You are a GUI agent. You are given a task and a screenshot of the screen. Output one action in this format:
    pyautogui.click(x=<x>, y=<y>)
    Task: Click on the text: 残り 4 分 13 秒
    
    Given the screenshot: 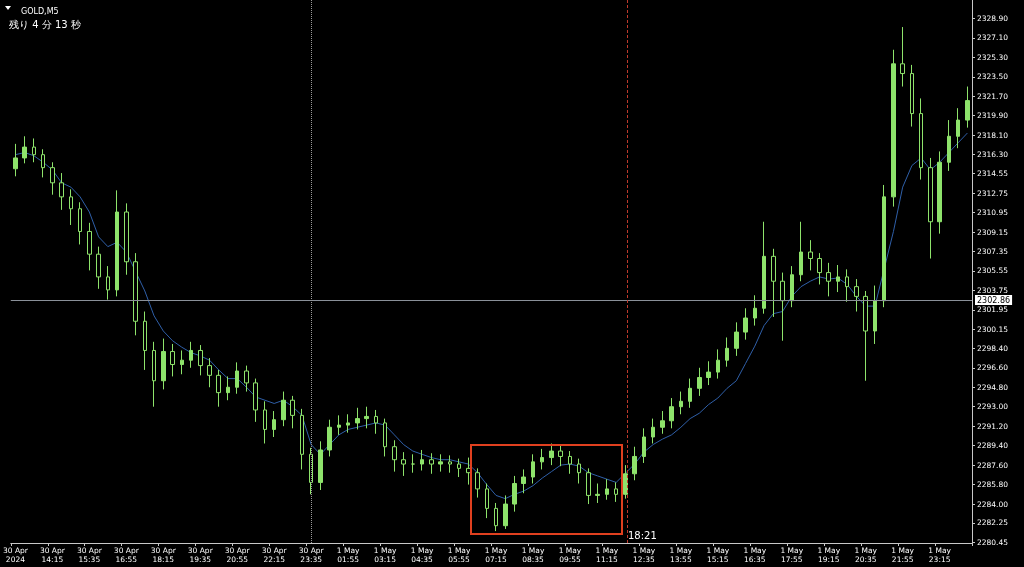 What is the action you would take?
    pyautogui.click(x=45, y=24)
    